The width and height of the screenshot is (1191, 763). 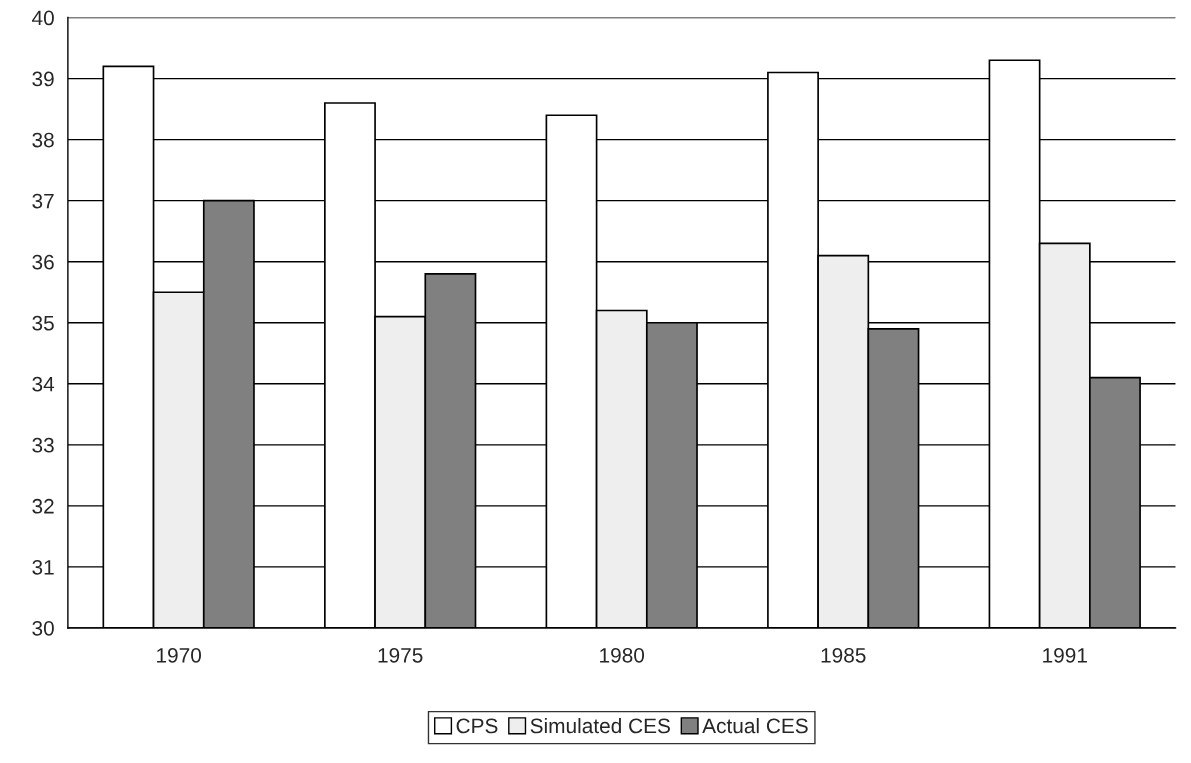 What do you see at coordinates (43, 445) in the screenshot?
I see `y-tick-label: 33` at bounding box center [43, 445].